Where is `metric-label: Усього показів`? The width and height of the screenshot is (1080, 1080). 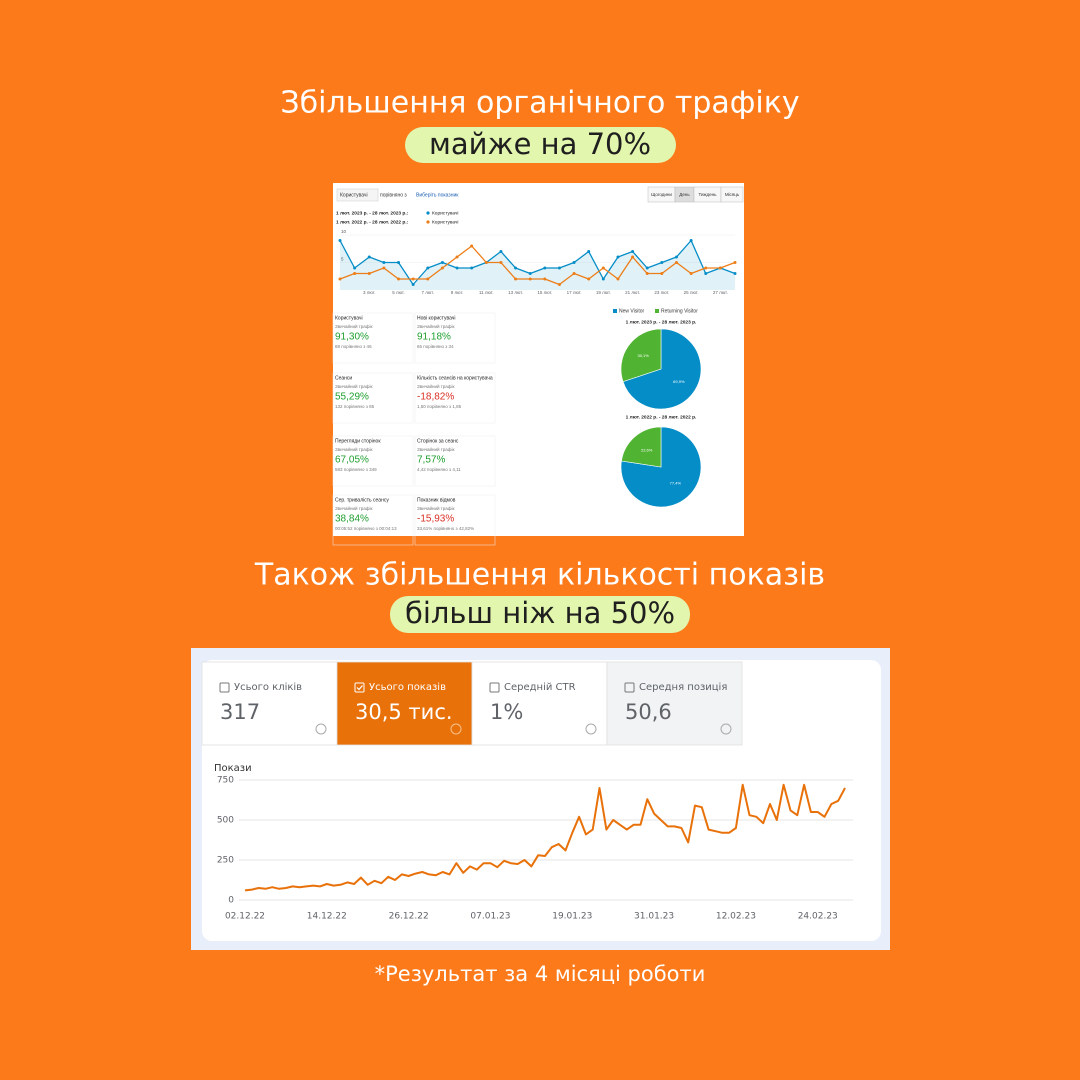
metric-label: Усього показів is located at coordinates (407, 687).